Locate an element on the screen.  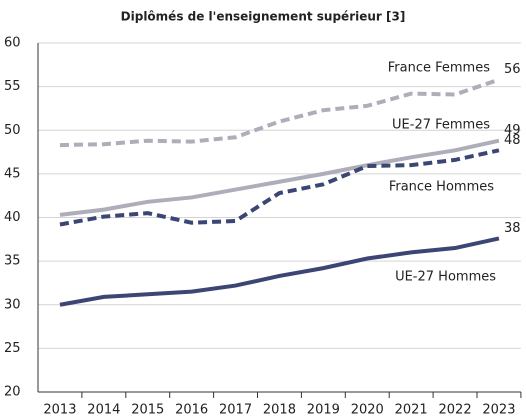
series-label: UE-27 Hommes is located at coordinates (445, 277).